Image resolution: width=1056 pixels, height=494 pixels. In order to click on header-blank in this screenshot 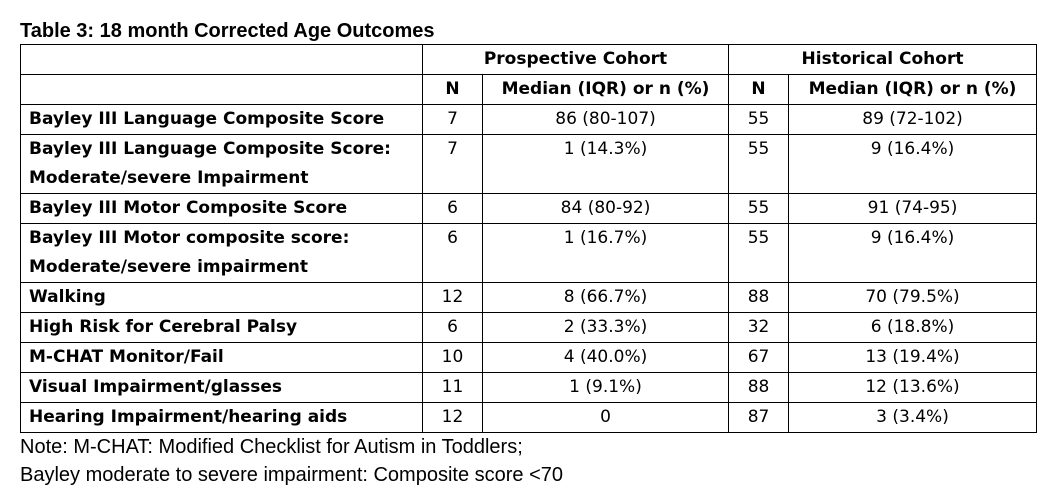, I will do `click(221, 59)`.